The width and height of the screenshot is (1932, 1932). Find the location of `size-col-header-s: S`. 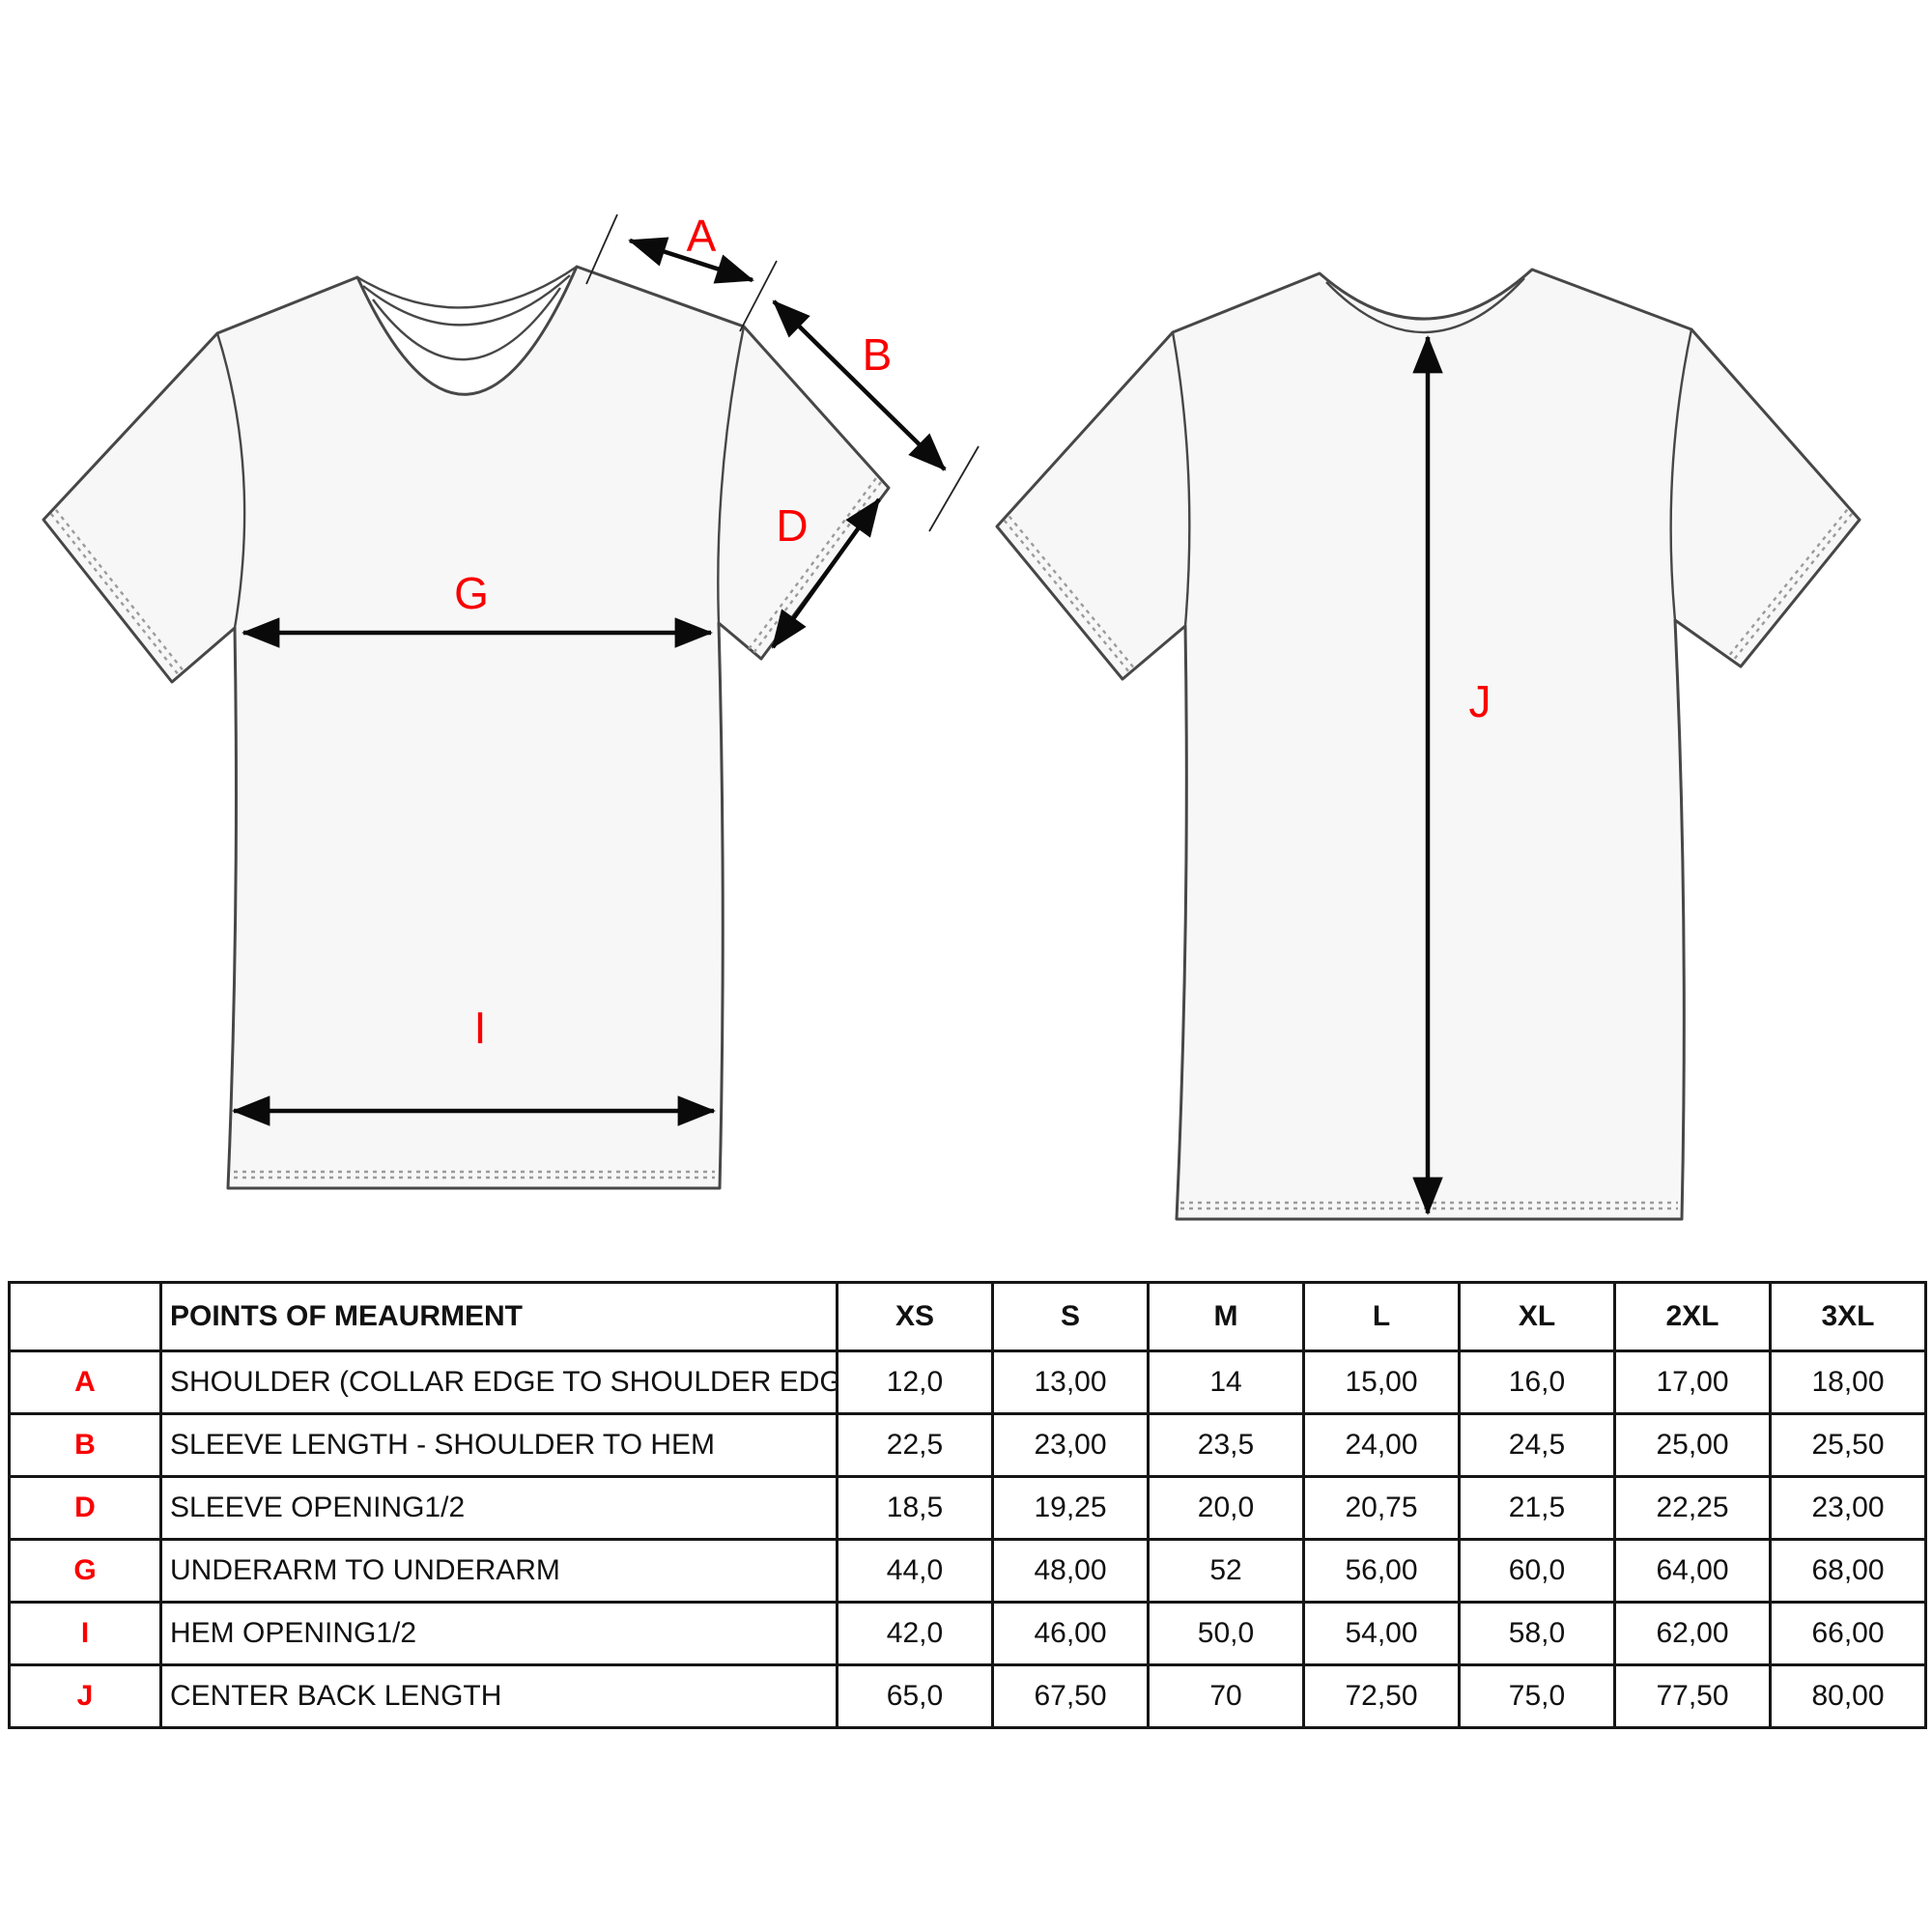

size-col-header-s: S is located at coordinates (1070, 1316).